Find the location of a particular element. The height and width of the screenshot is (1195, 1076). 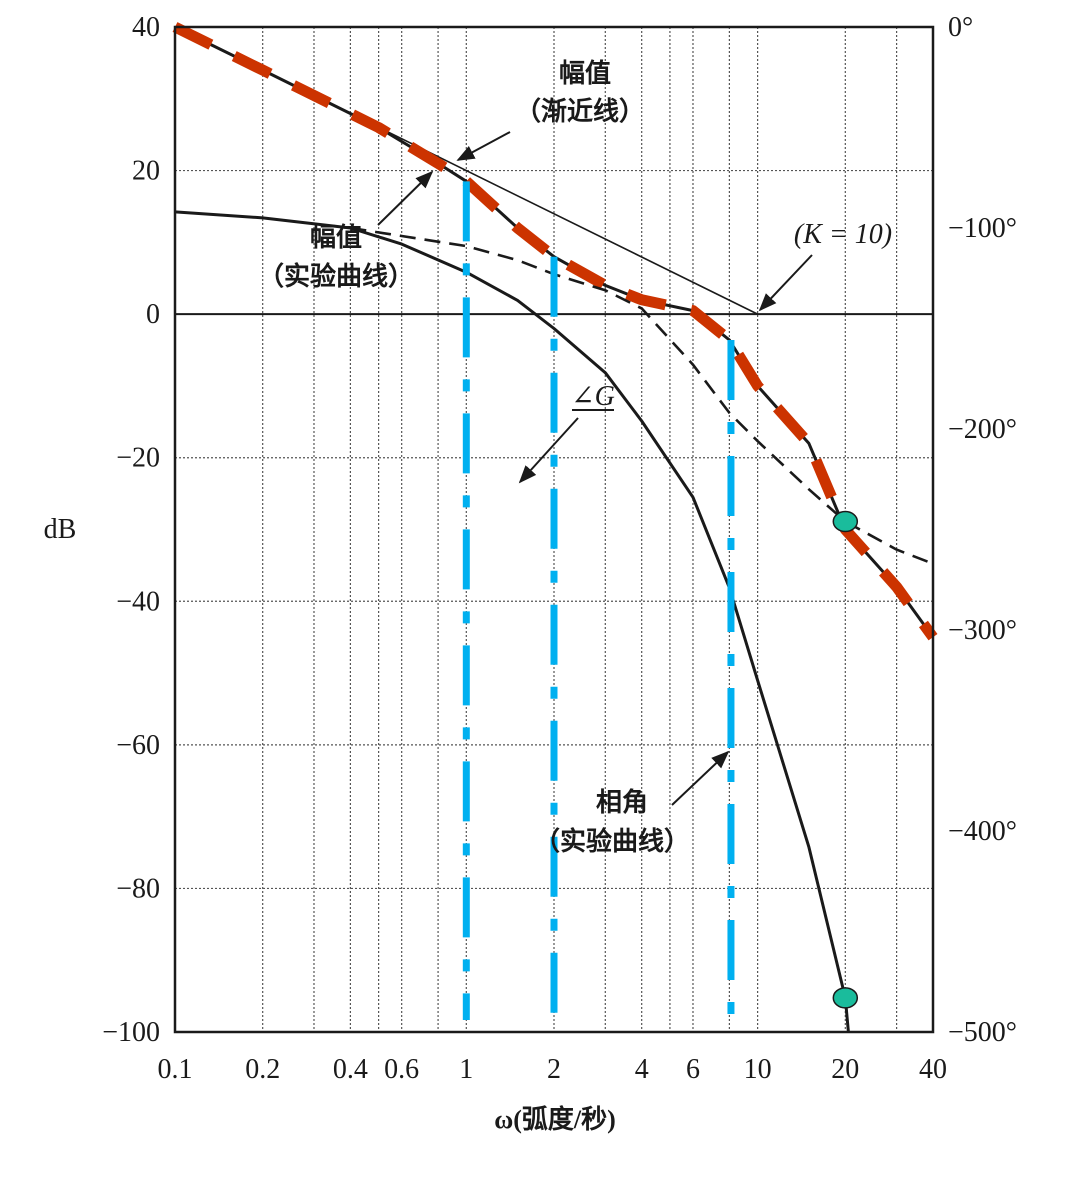

annotation-phase-experimental-line2: （实验曲线） is located at coordinates (612, 841).